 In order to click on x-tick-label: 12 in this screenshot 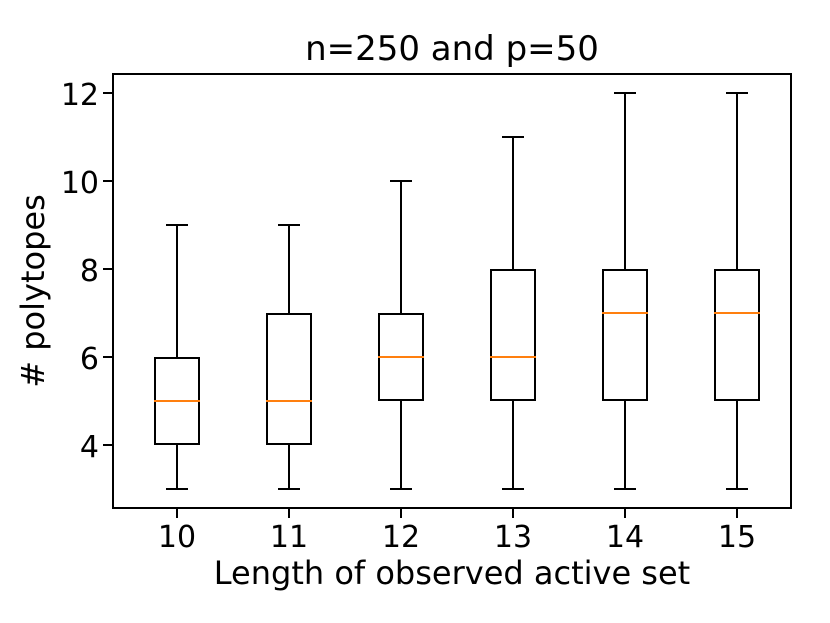, I will do `click(401, 537)`.